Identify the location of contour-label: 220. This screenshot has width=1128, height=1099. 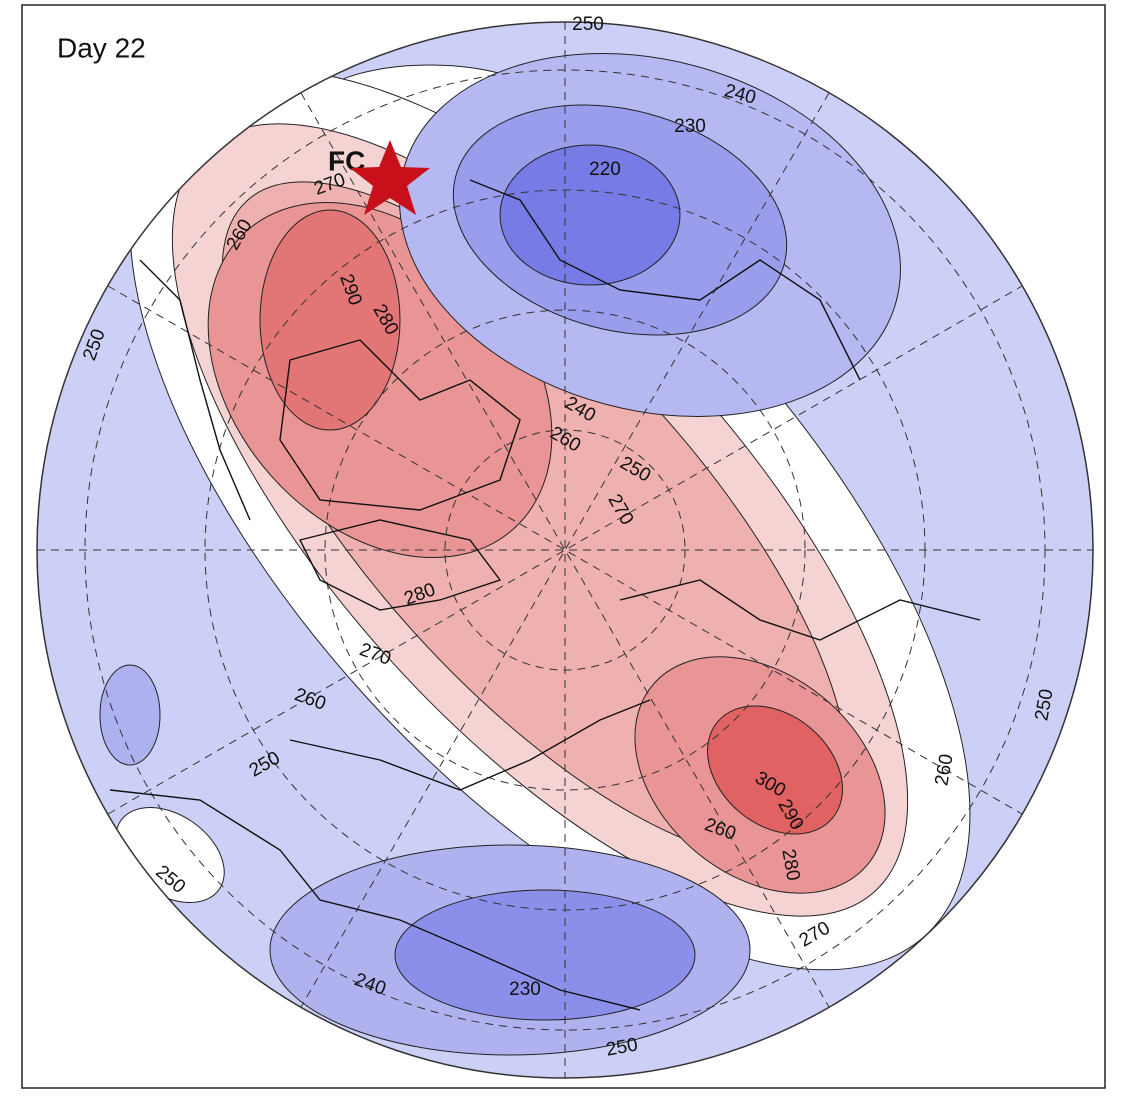
(605, 169).